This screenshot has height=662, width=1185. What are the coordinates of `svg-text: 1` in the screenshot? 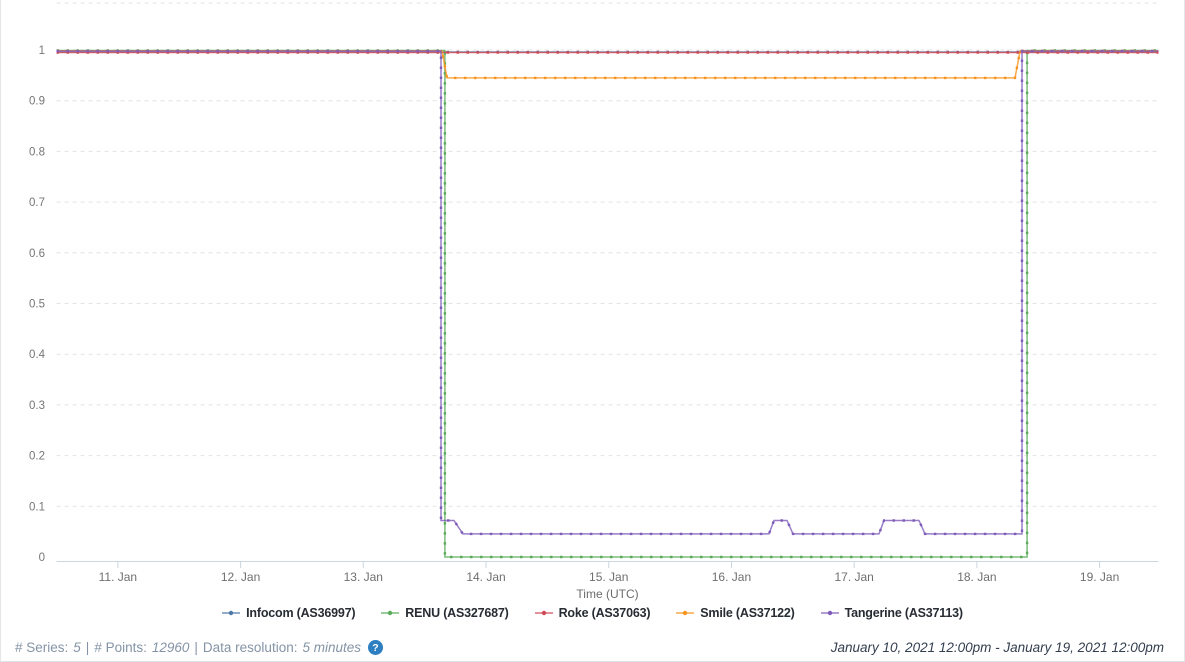 It's located at (42, 51).